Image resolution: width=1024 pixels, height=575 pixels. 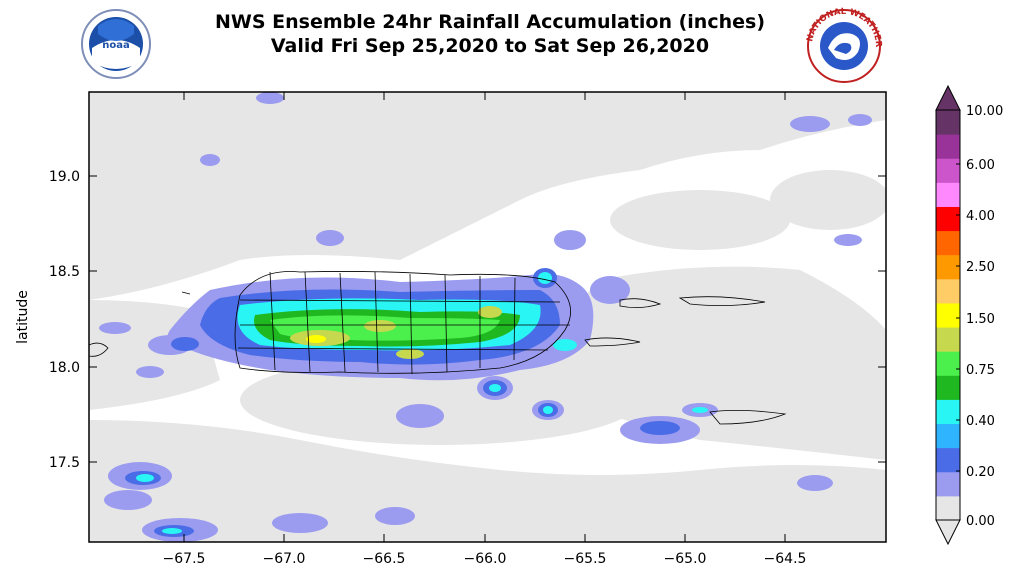 I want to click on x-tick-label: −65.0, so click(x=685, y=559).